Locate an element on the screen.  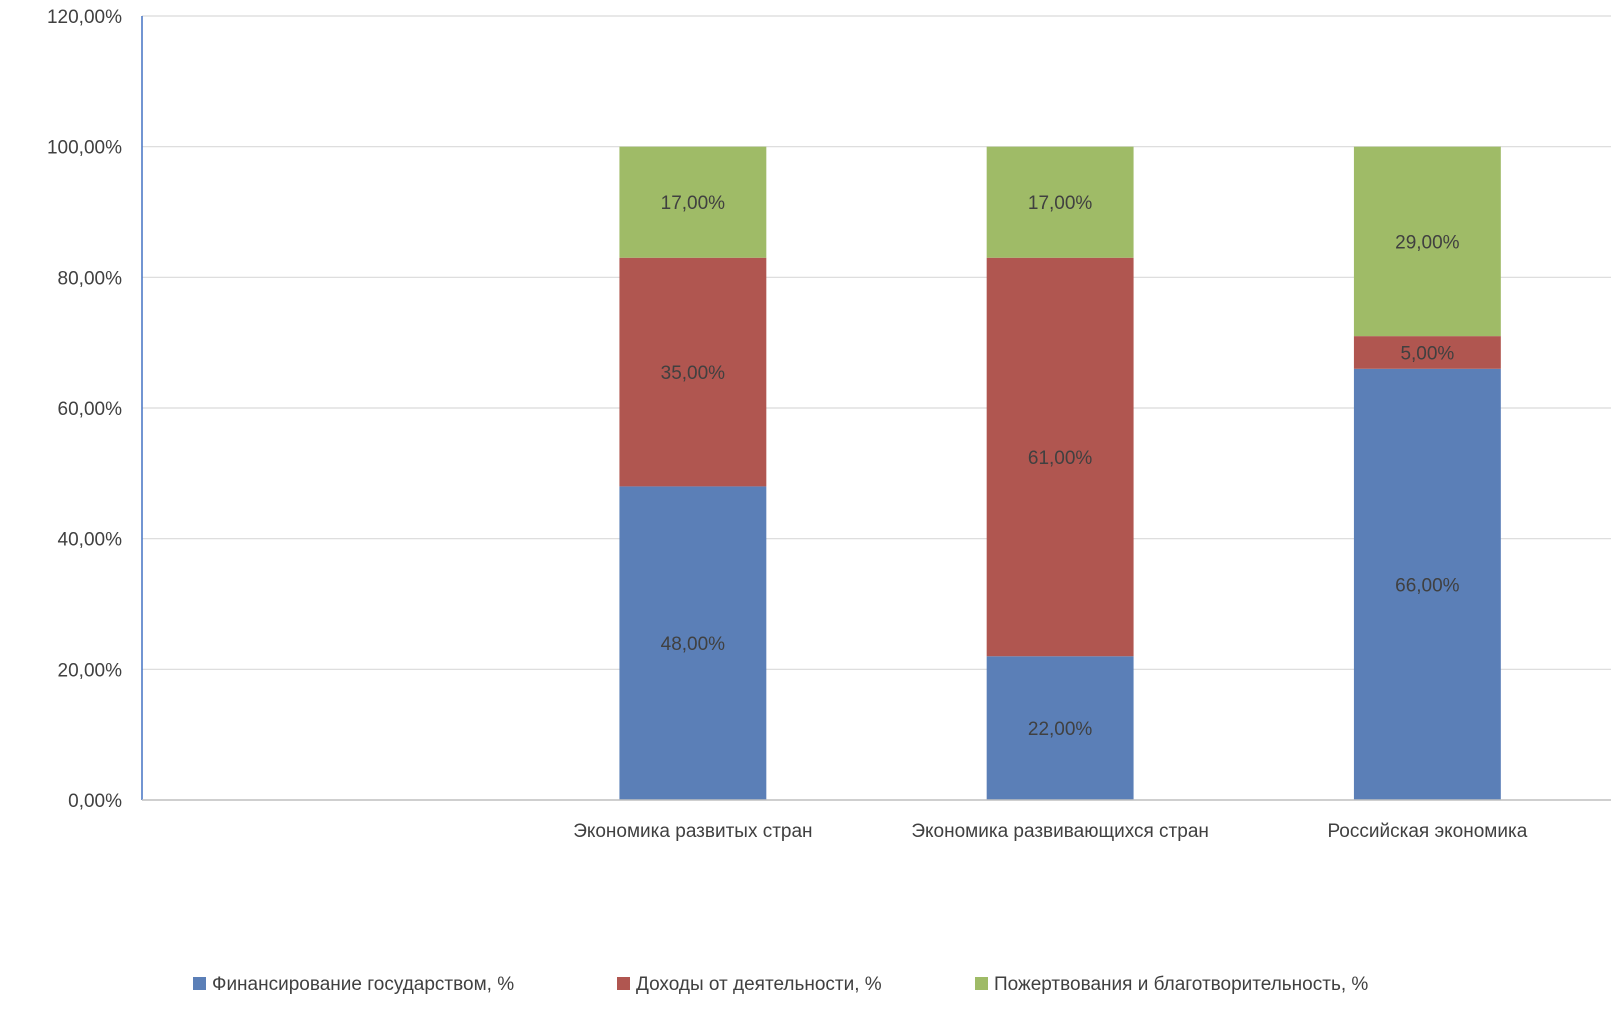
data-label: 61,00% is located at coordinates (1060, 458).